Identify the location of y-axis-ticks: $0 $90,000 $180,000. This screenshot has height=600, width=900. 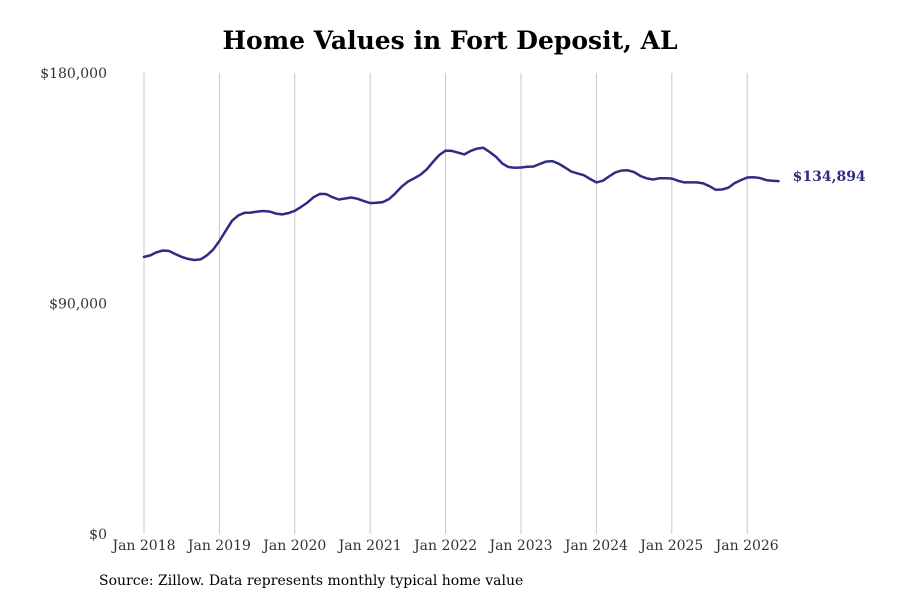
(73, 304).